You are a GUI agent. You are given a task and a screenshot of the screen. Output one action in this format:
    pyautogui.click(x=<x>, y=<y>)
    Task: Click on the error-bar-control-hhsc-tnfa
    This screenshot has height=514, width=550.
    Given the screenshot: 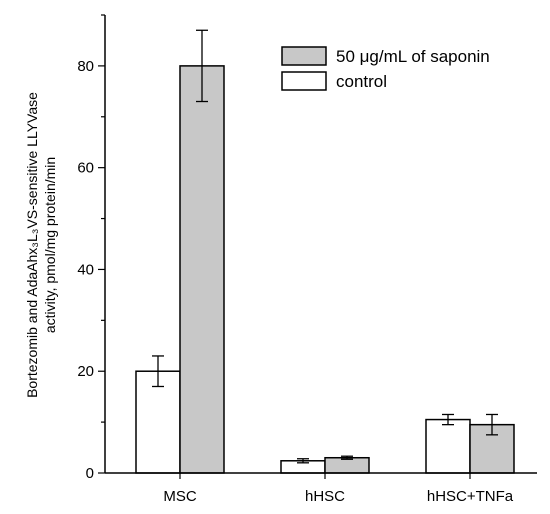 What is the action you would take?
    pyautogui.click(x=448, y=419)
    